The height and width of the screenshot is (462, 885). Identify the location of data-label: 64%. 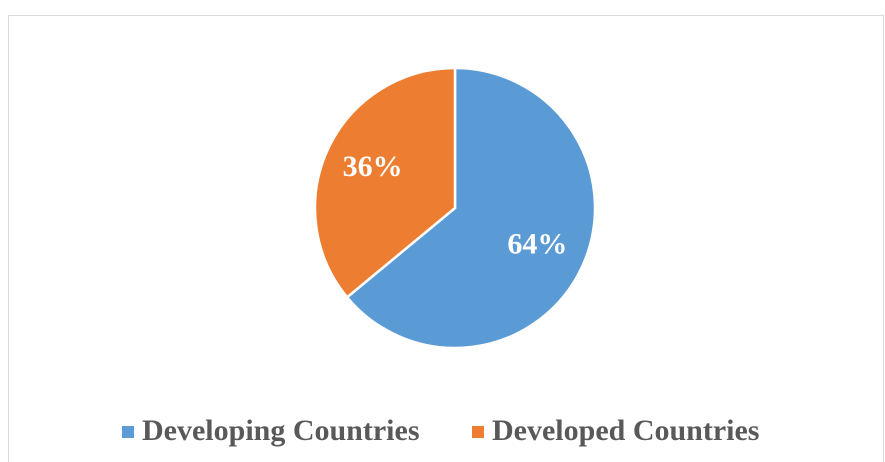
(537, 244).